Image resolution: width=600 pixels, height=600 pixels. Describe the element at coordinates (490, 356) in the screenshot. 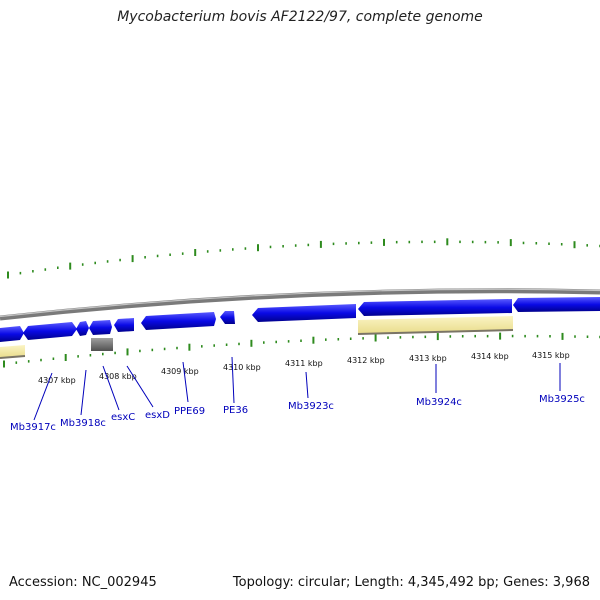

I see `position-tick-label: 4314 kbp` at that location.